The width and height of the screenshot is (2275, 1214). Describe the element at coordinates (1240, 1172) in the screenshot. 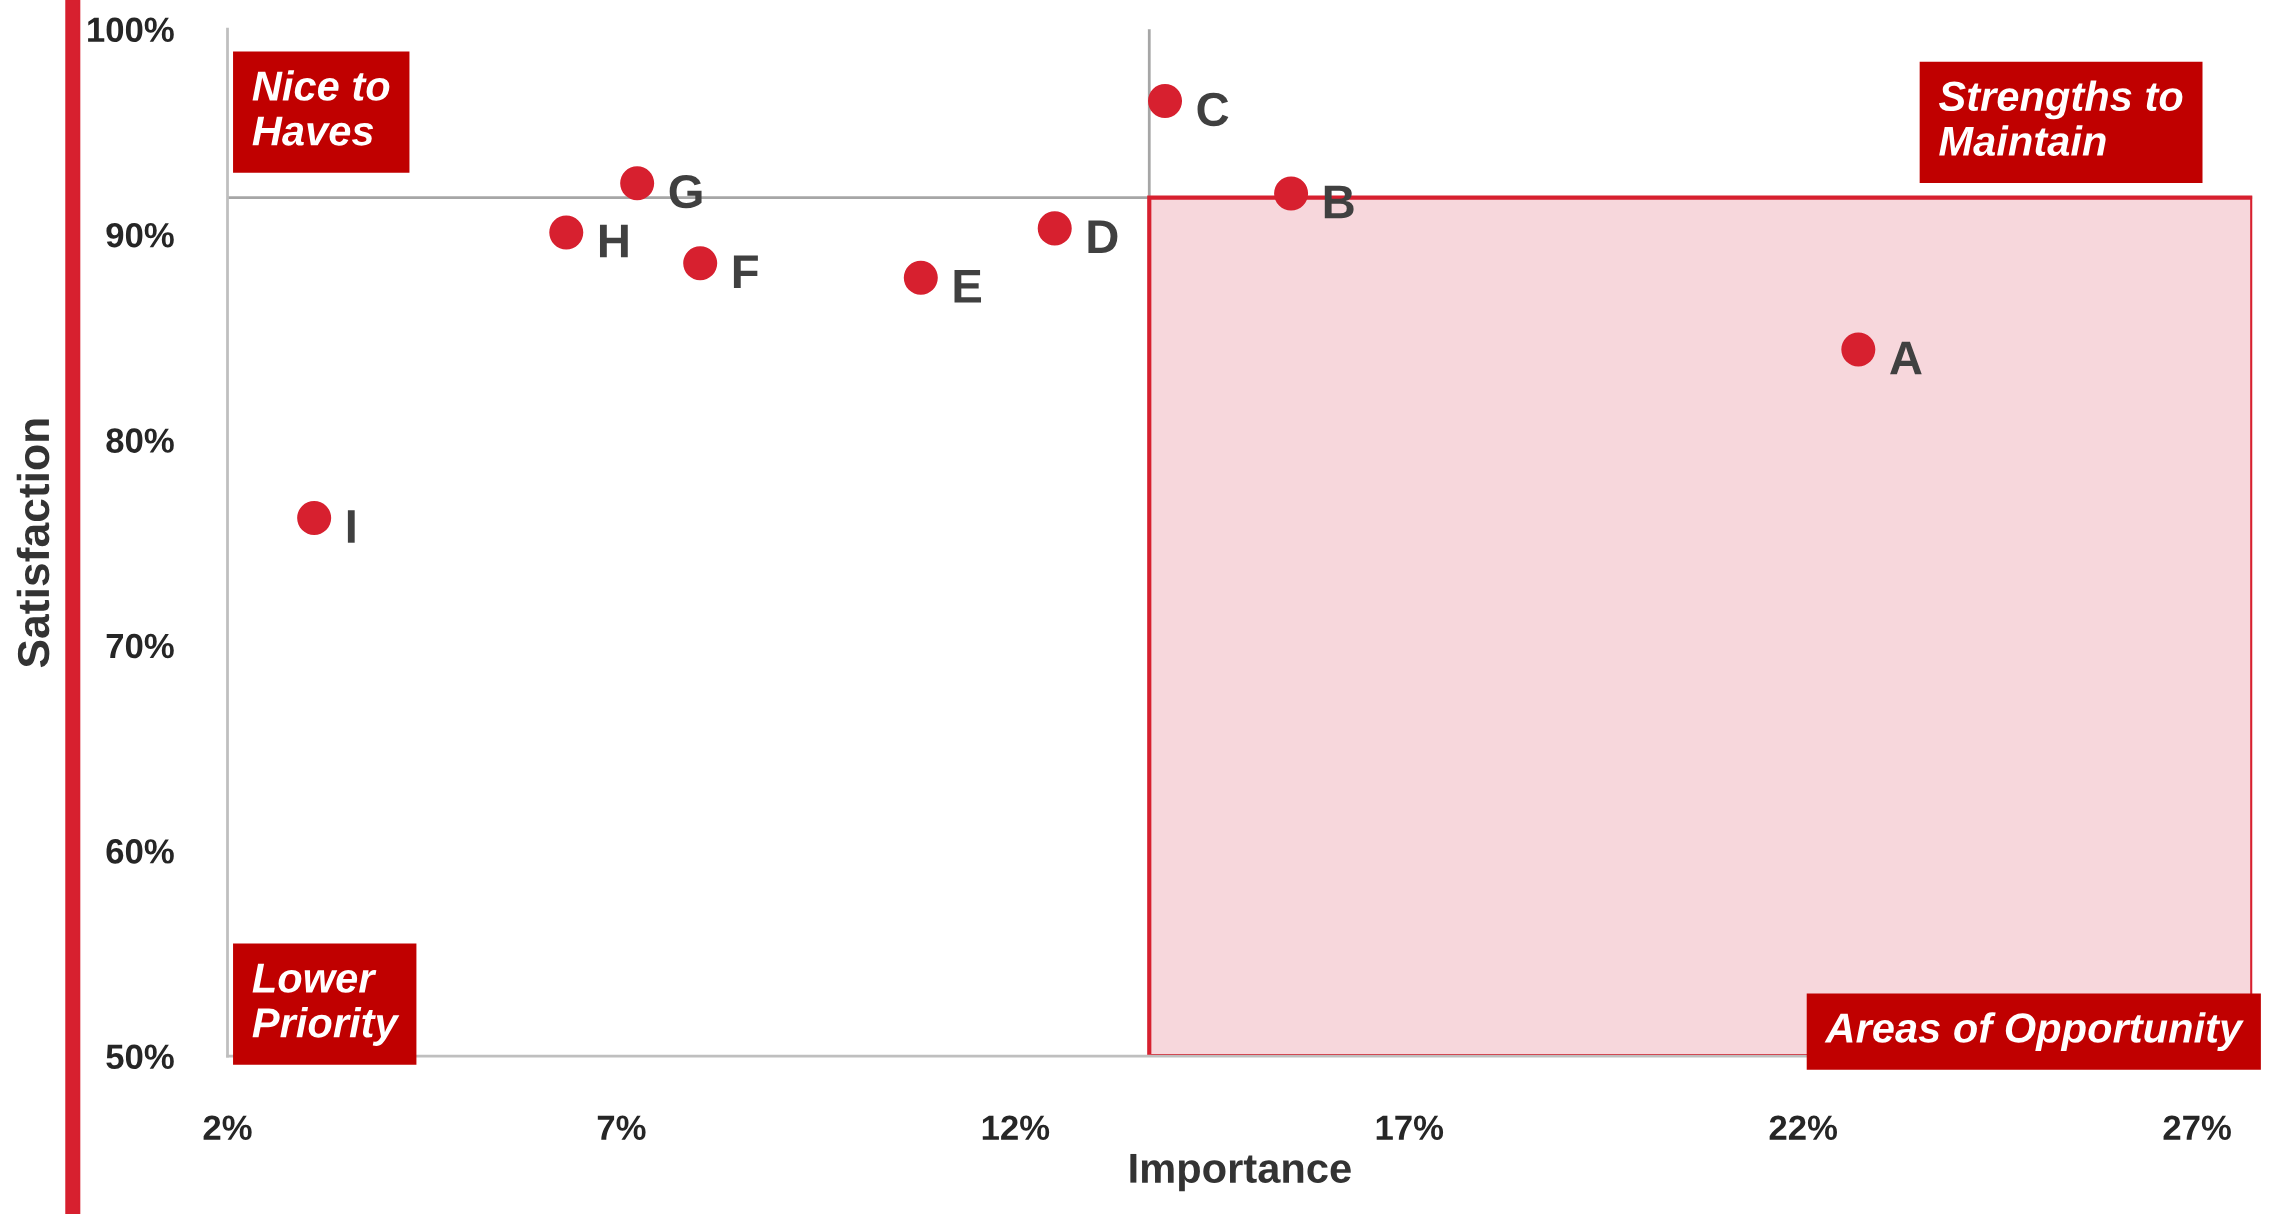

I see `x-axis-title: Importance` at that location.